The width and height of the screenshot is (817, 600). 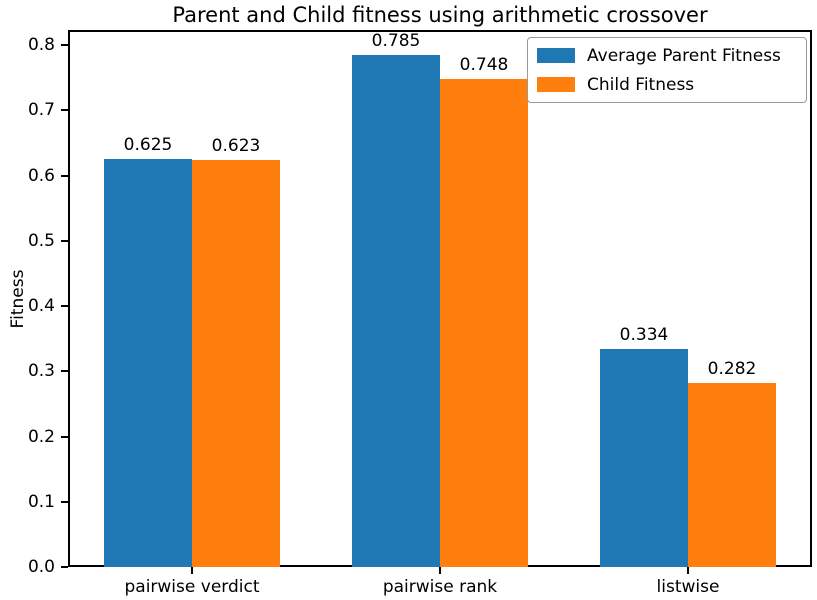 What do you see at coordinates (41, 306) in the screenshot?
I see `y-tick-label: 0.4` at bounding box center [41, 306].